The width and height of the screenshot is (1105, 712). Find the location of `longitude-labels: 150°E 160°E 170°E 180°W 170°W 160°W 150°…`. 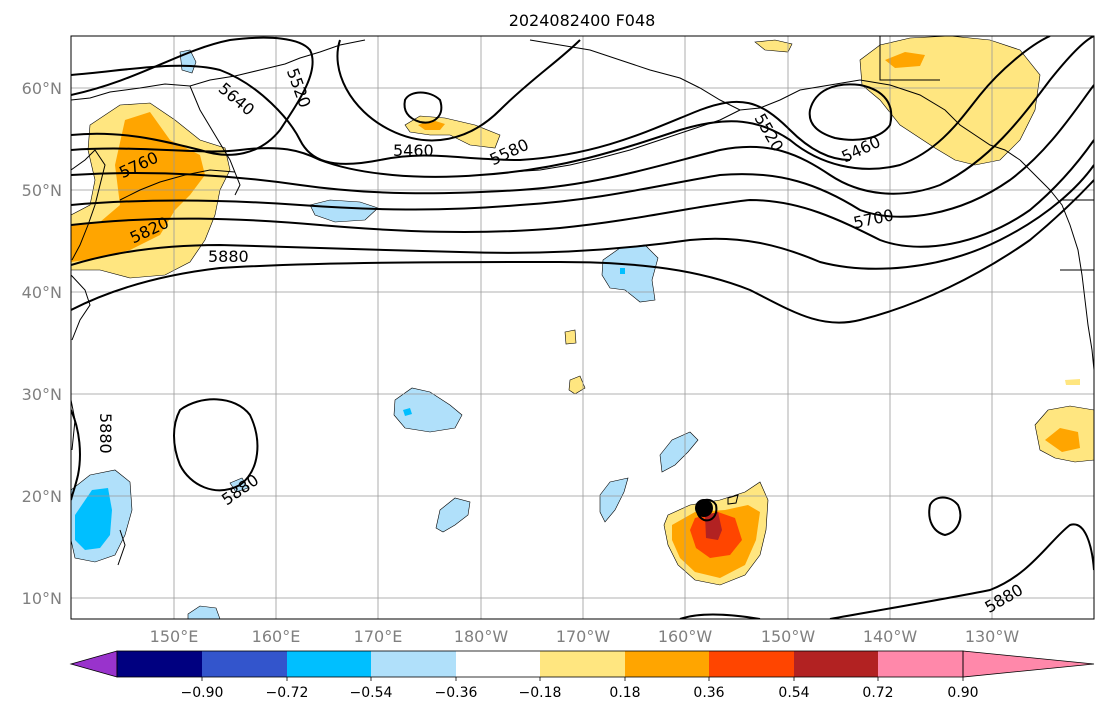

longitude-labels: 150°E 160°E 170°E 180°W 170°W 160°W 150°… is located at coordinates (585, 636).